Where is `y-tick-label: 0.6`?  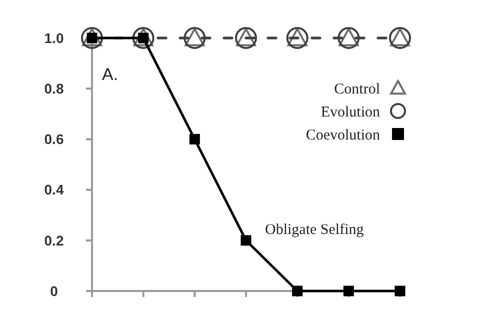 y-tick-label: 0.6 is located at coordinates (54, 139).